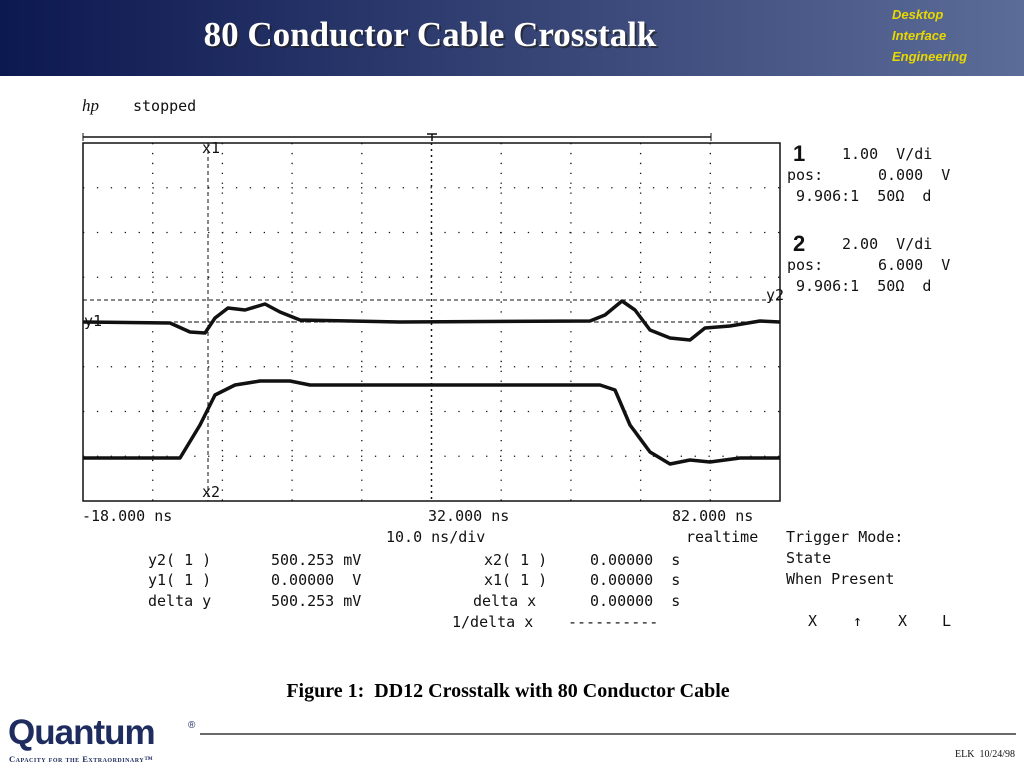 This screenshot has height=768, width=1024. Describe the element at coordinates (211, 148) in the screenshot. I see `marker-label: x1` at that location.